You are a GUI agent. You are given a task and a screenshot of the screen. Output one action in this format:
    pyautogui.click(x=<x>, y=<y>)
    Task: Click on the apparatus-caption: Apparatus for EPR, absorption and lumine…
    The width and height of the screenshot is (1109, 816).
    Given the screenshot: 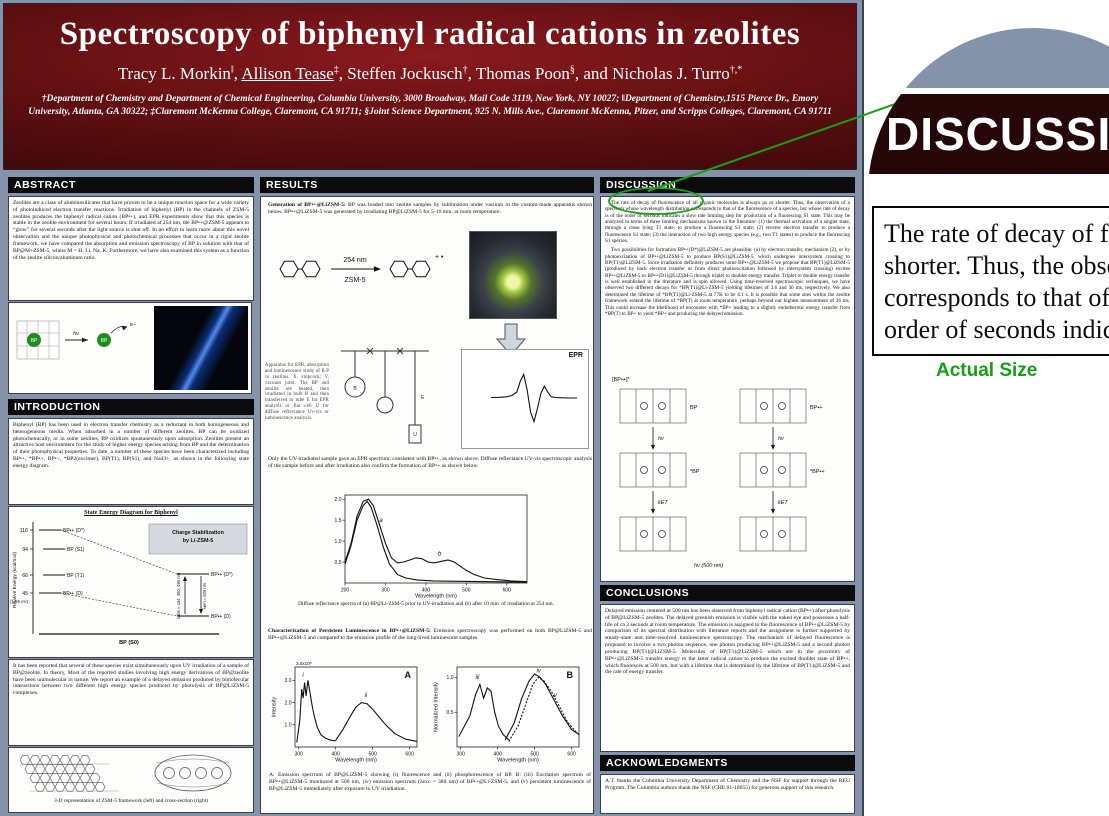 What is the action you would take?
    pyautogui.click(x=297, y=392)
    